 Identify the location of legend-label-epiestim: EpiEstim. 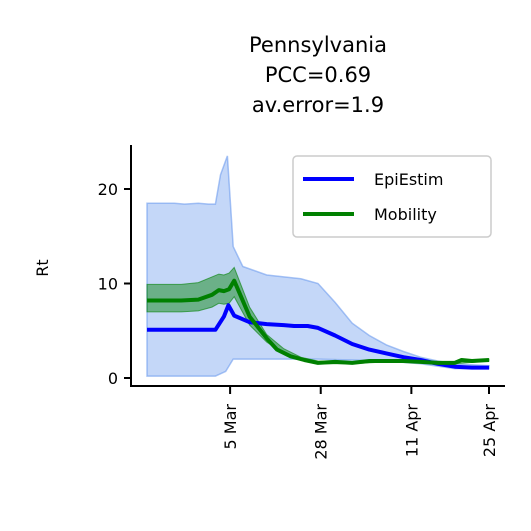
(408, 179).